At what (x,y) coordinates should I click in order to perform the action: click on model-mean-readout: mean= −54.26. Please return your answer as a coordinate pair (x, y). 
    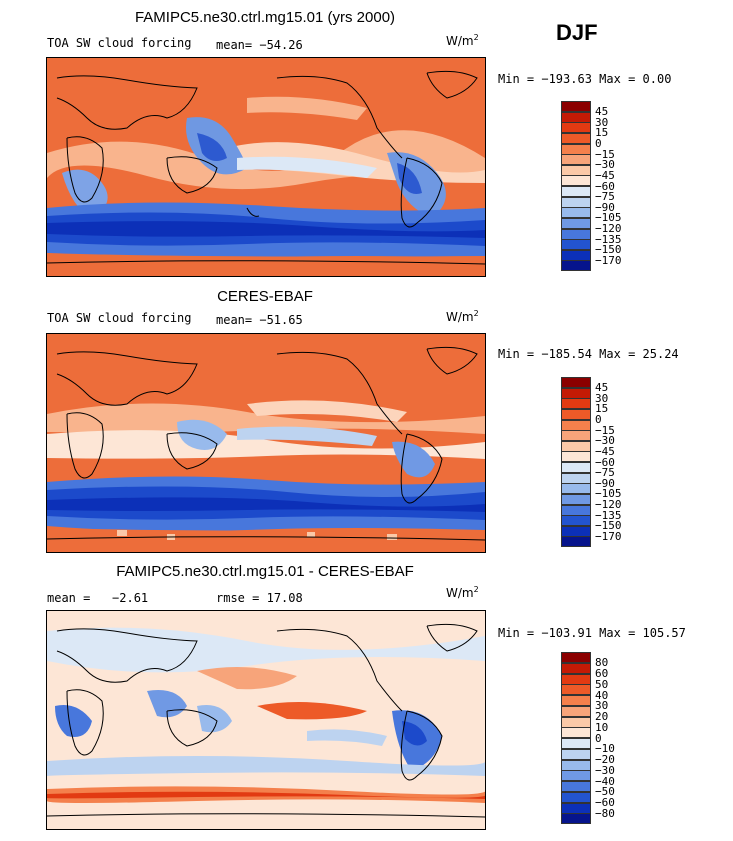
    Looking at the image, I should click on (259, 45).